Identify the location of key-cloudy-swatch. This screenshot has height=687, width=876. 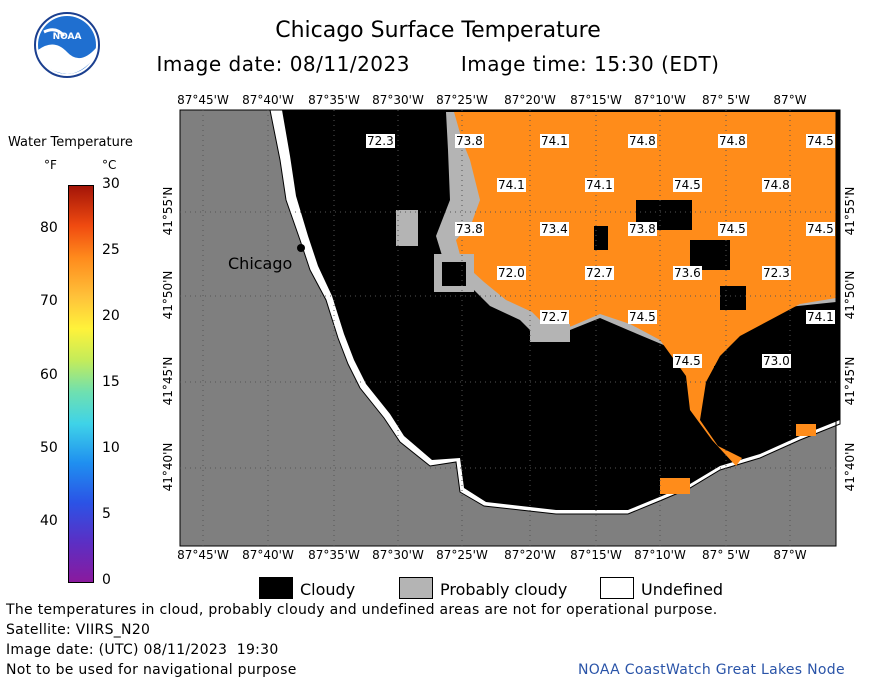
(276, 588).